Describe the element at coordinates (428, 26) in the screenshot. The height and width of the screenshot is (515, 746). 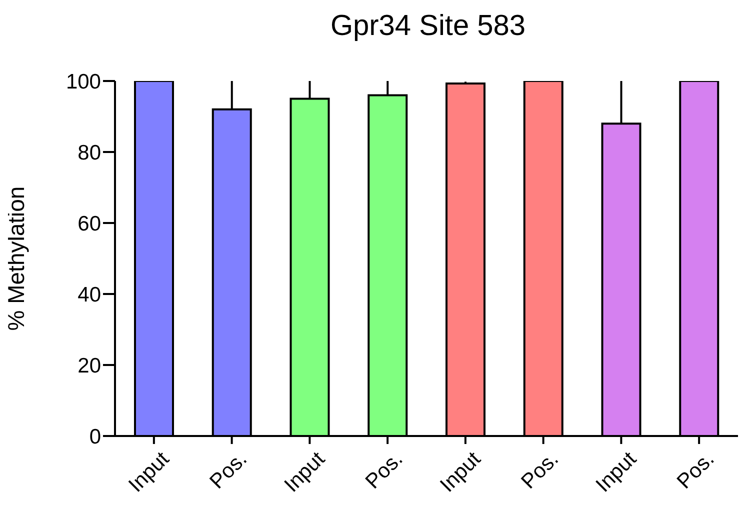
I see `chart-title: Gpr34 Site 583` at that location.